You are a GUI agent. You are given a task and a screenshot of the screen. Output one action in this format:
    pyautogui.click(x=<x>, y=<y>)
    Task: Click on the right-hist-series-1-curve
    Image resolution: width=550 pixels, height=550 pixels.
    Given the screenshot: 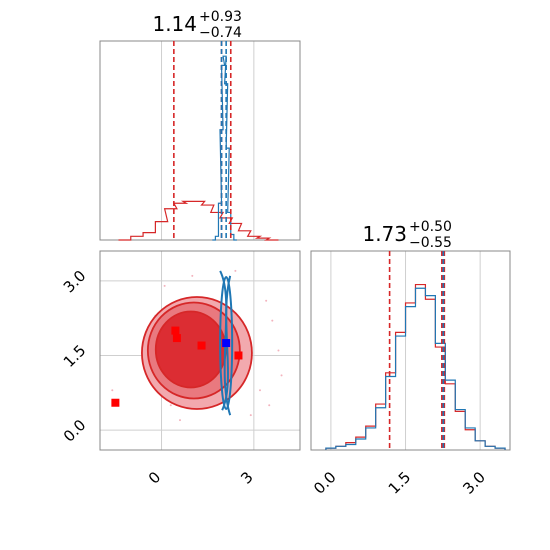 What is the action you would take?
    pyautogui.click(x=415, y=368)
    